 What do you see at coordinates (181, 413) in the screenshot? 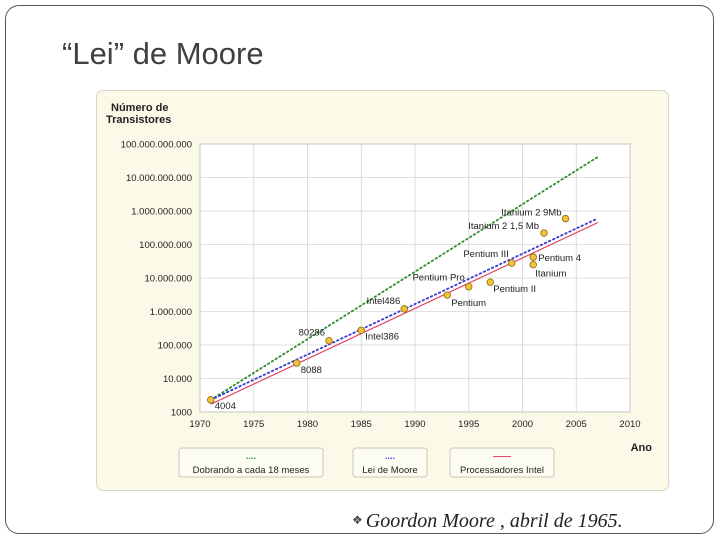
I see `y-tick-label: 1000` at bounding box center [181, 413].